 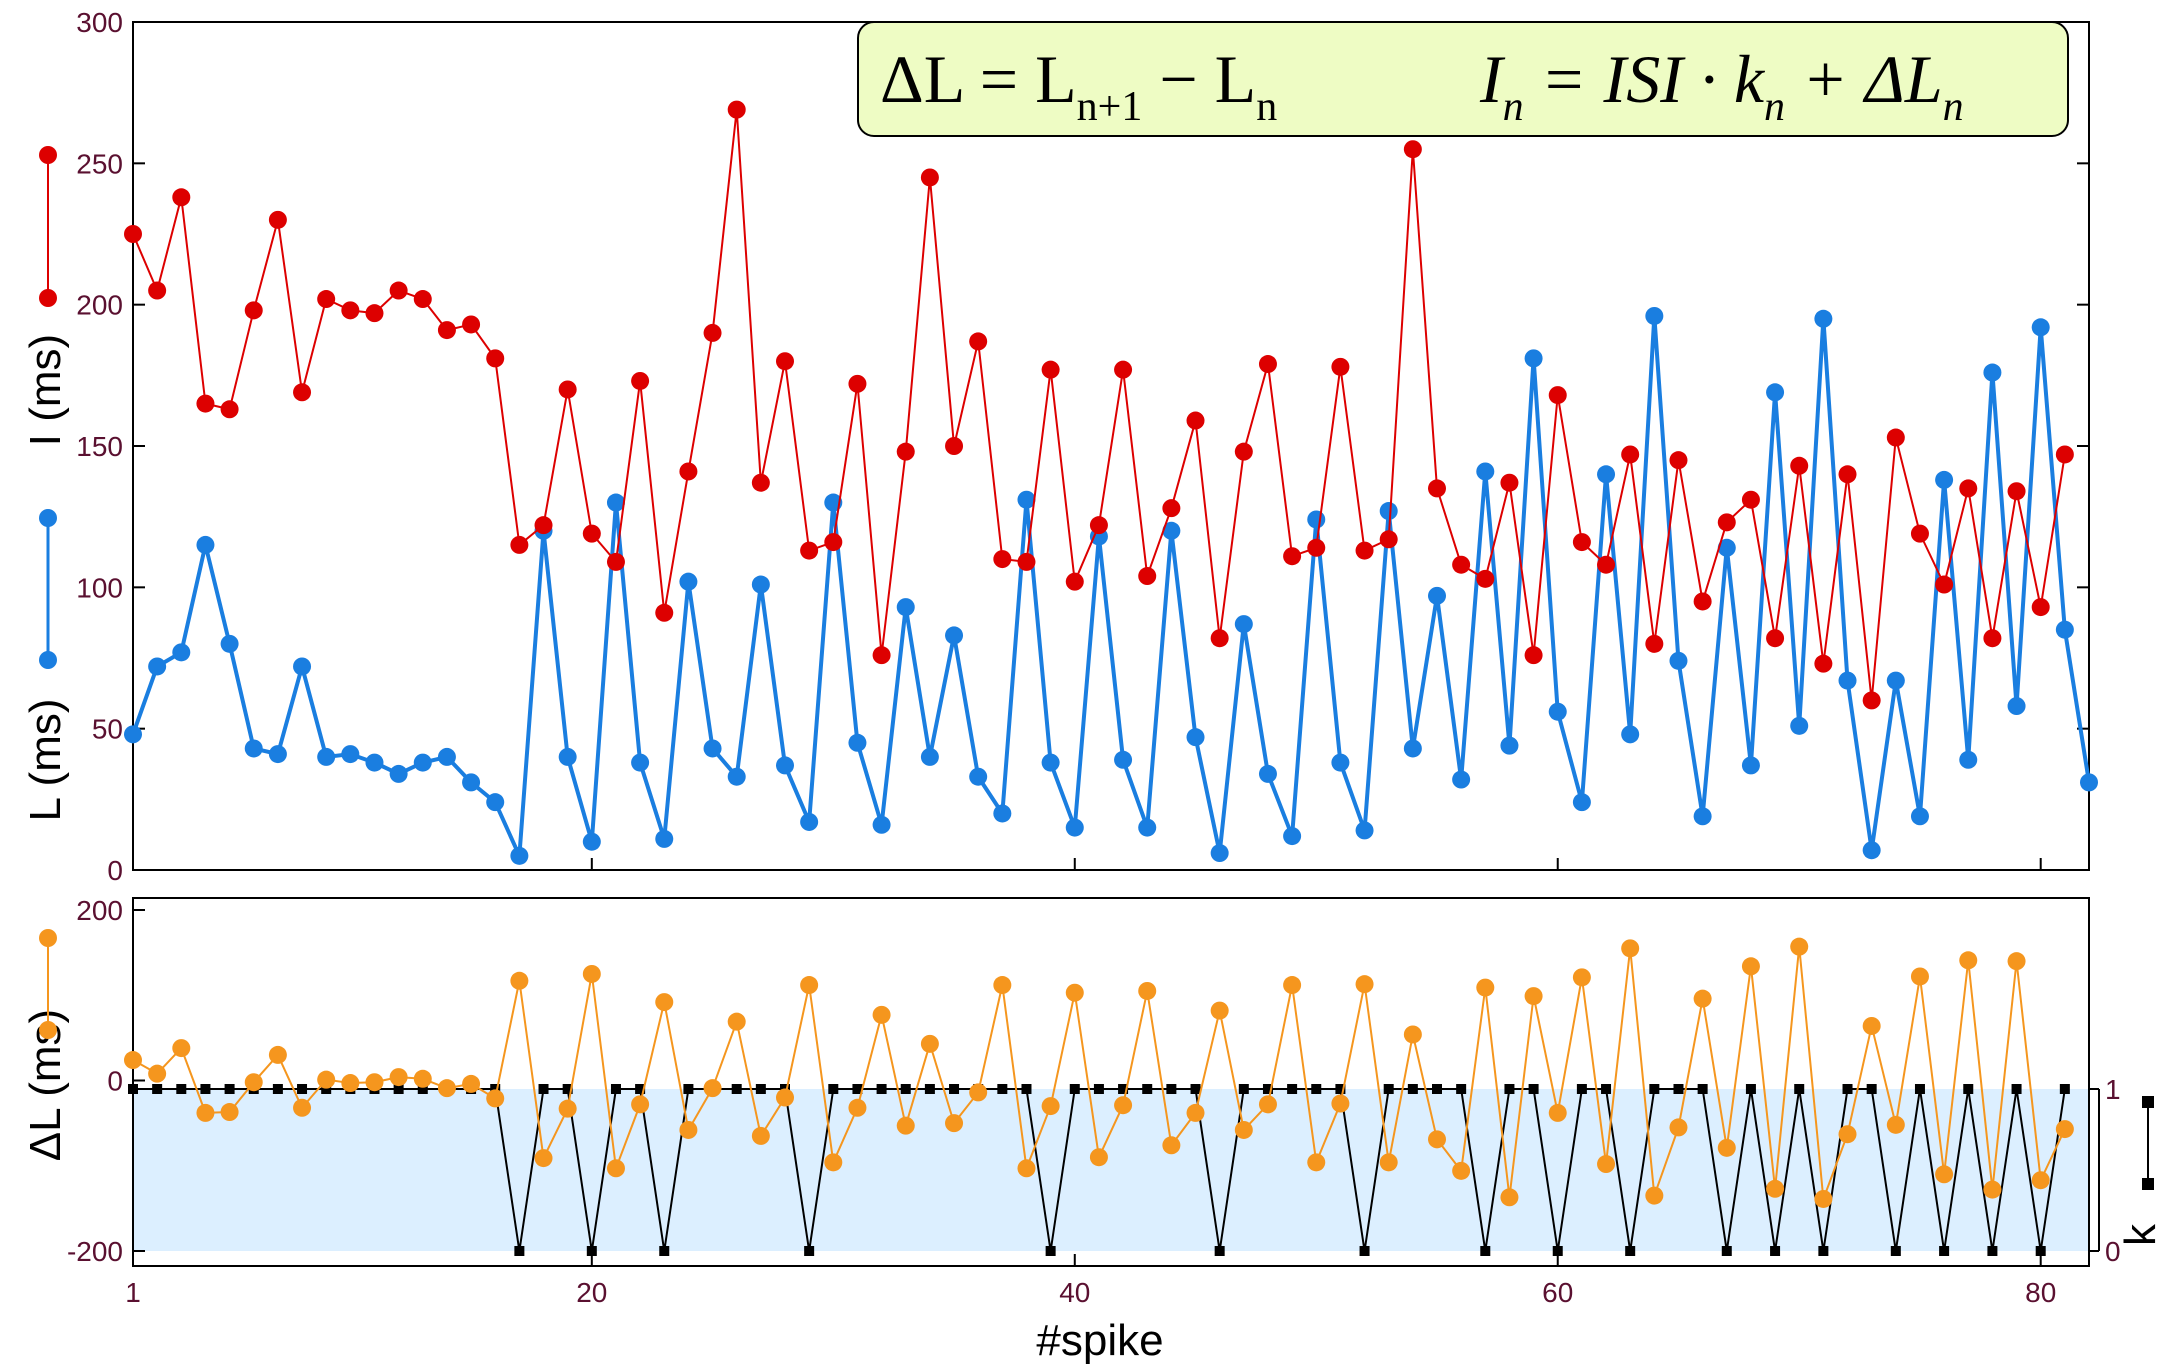 I want to click on xtick-label: 80, so click(x=2040, y=1292).